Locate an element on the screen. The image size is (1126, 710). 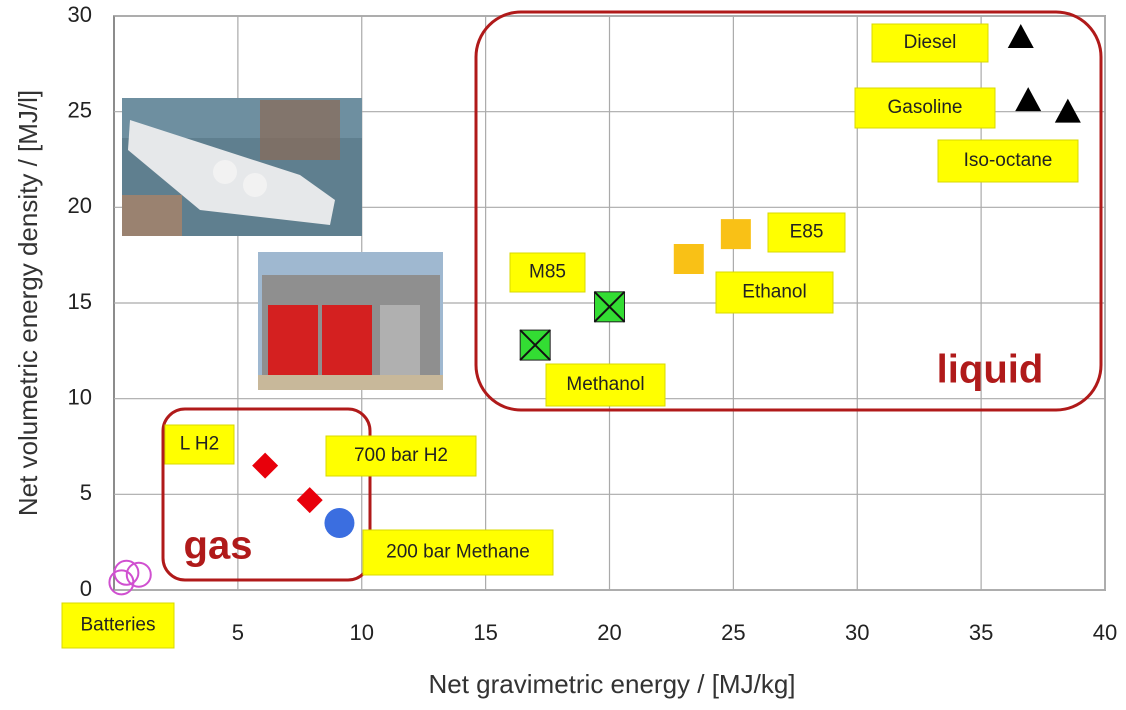
y-axis-title: Net volumetric energy density / [MJ/l] is located at coordinates (28, 303).